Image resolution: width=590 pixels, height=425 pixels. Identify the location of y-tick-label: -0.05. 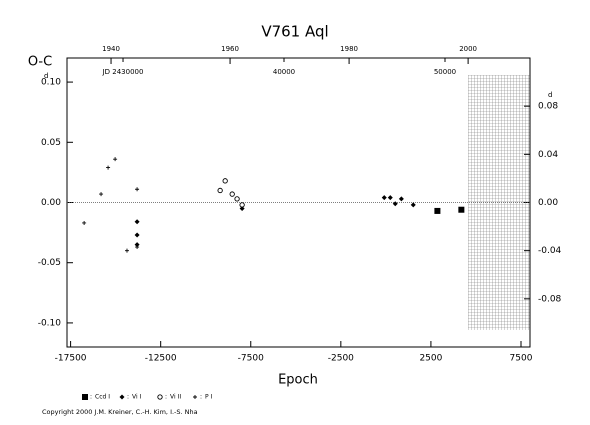
(49, 263).